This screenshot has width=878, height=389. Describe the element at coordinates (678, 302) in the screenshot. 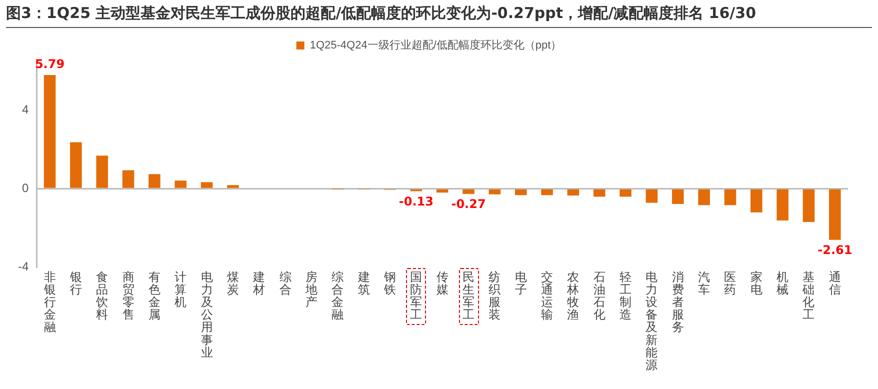

I see `x-tick-label: 消费者服务` at that location.